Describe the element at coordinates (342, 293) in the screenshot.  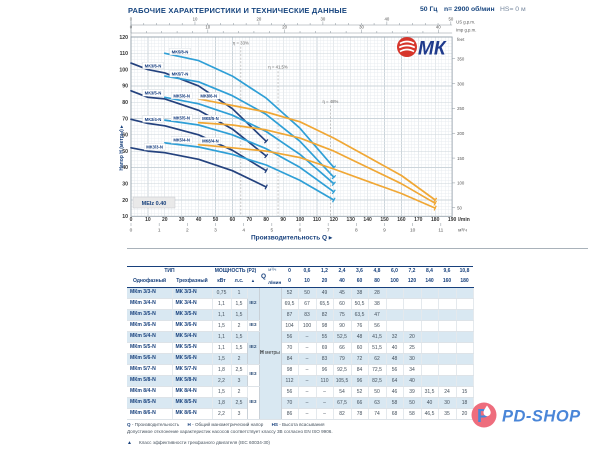
I see `head-value: 45` at that location.